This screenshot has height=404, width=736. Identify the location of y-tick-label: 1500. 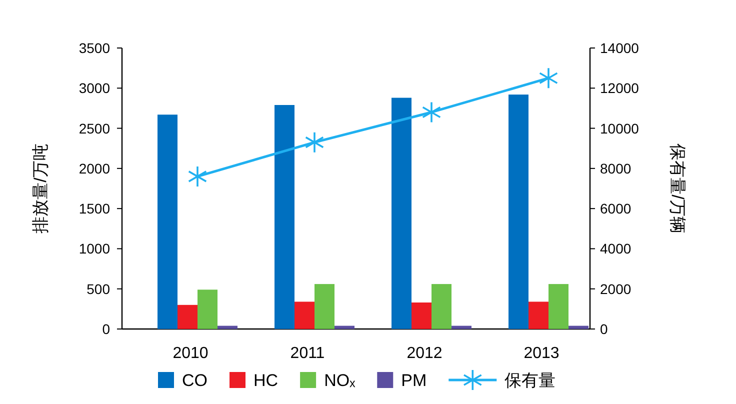
(94, 208).